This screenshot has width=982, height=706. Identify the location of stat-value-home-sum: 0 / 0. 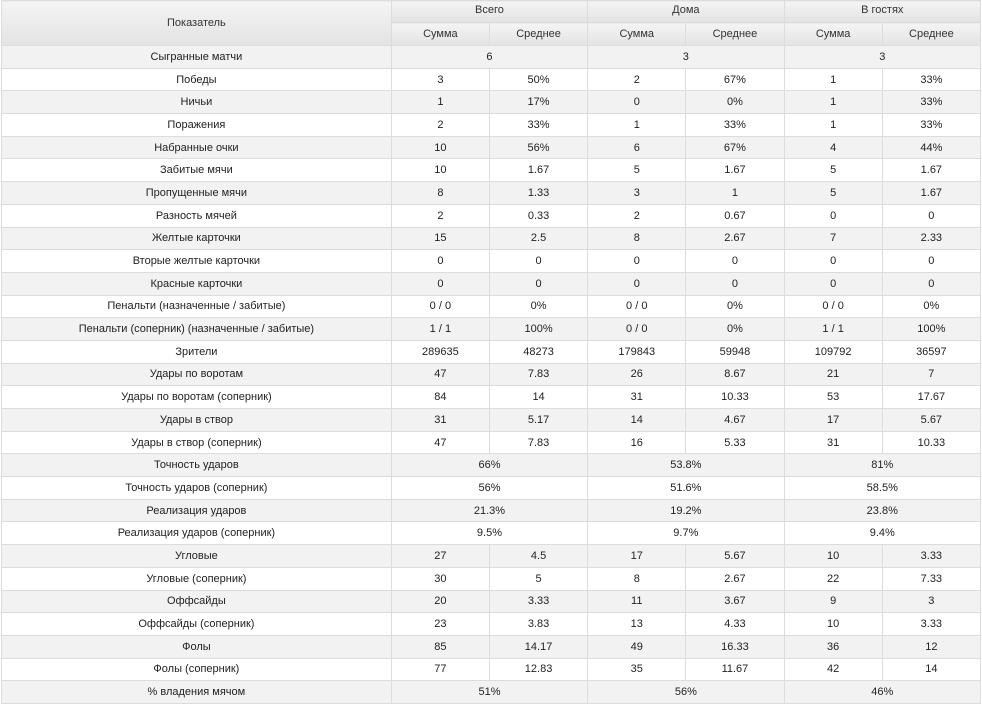
(637, 306).